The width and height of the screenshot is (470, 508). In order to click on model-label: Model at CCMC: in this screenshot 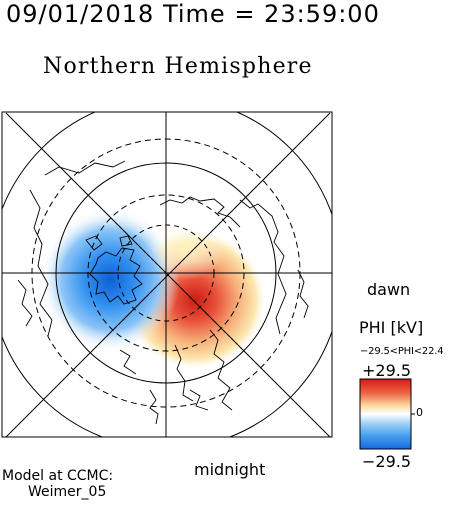, I will do `click(58, 476)`.